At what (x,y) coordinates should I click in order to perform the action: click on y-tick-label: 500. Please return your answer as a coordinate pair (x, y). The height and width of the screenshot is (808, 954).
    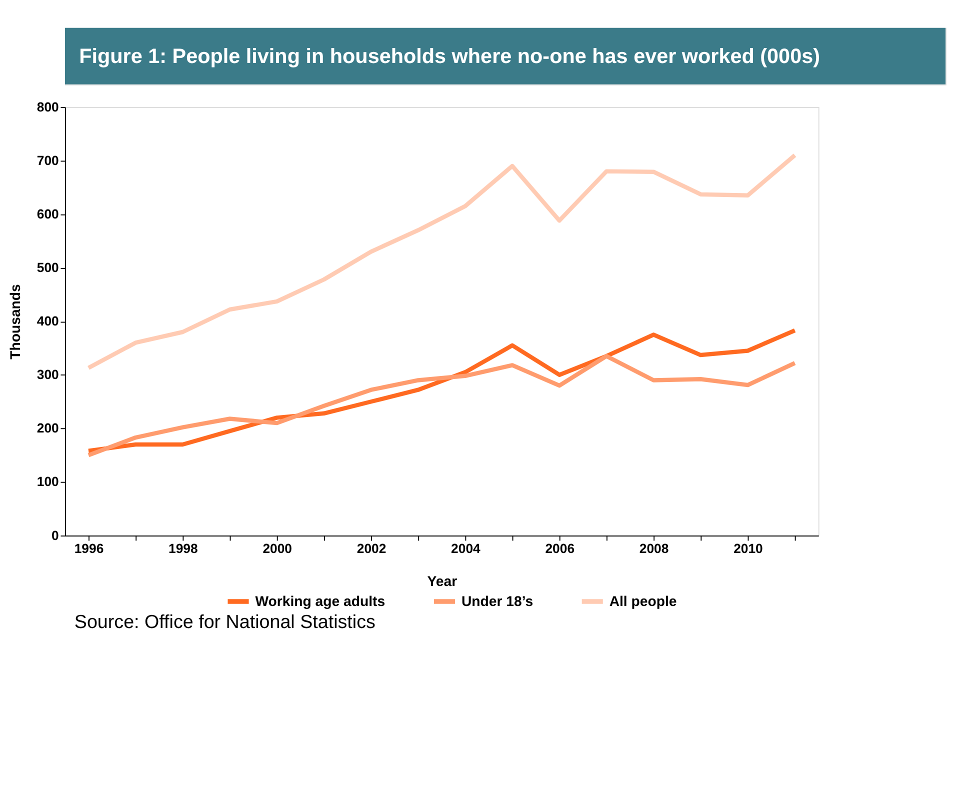
    Looking at the image, I should click on (47, 267).